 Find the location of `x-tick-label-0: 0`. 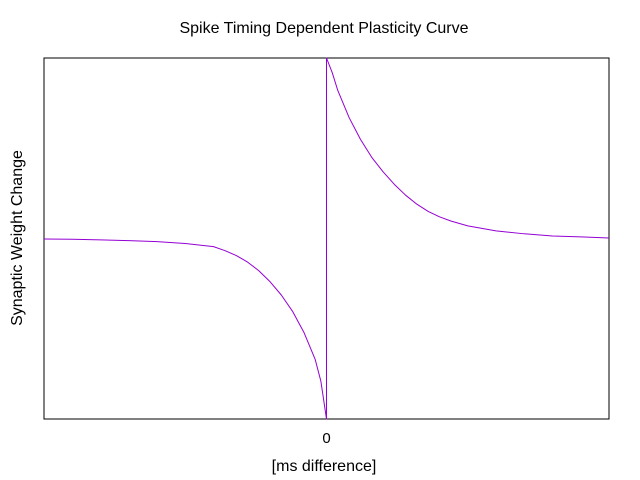

x-tick-label-0: 0 is located at coordinates (326, 438).